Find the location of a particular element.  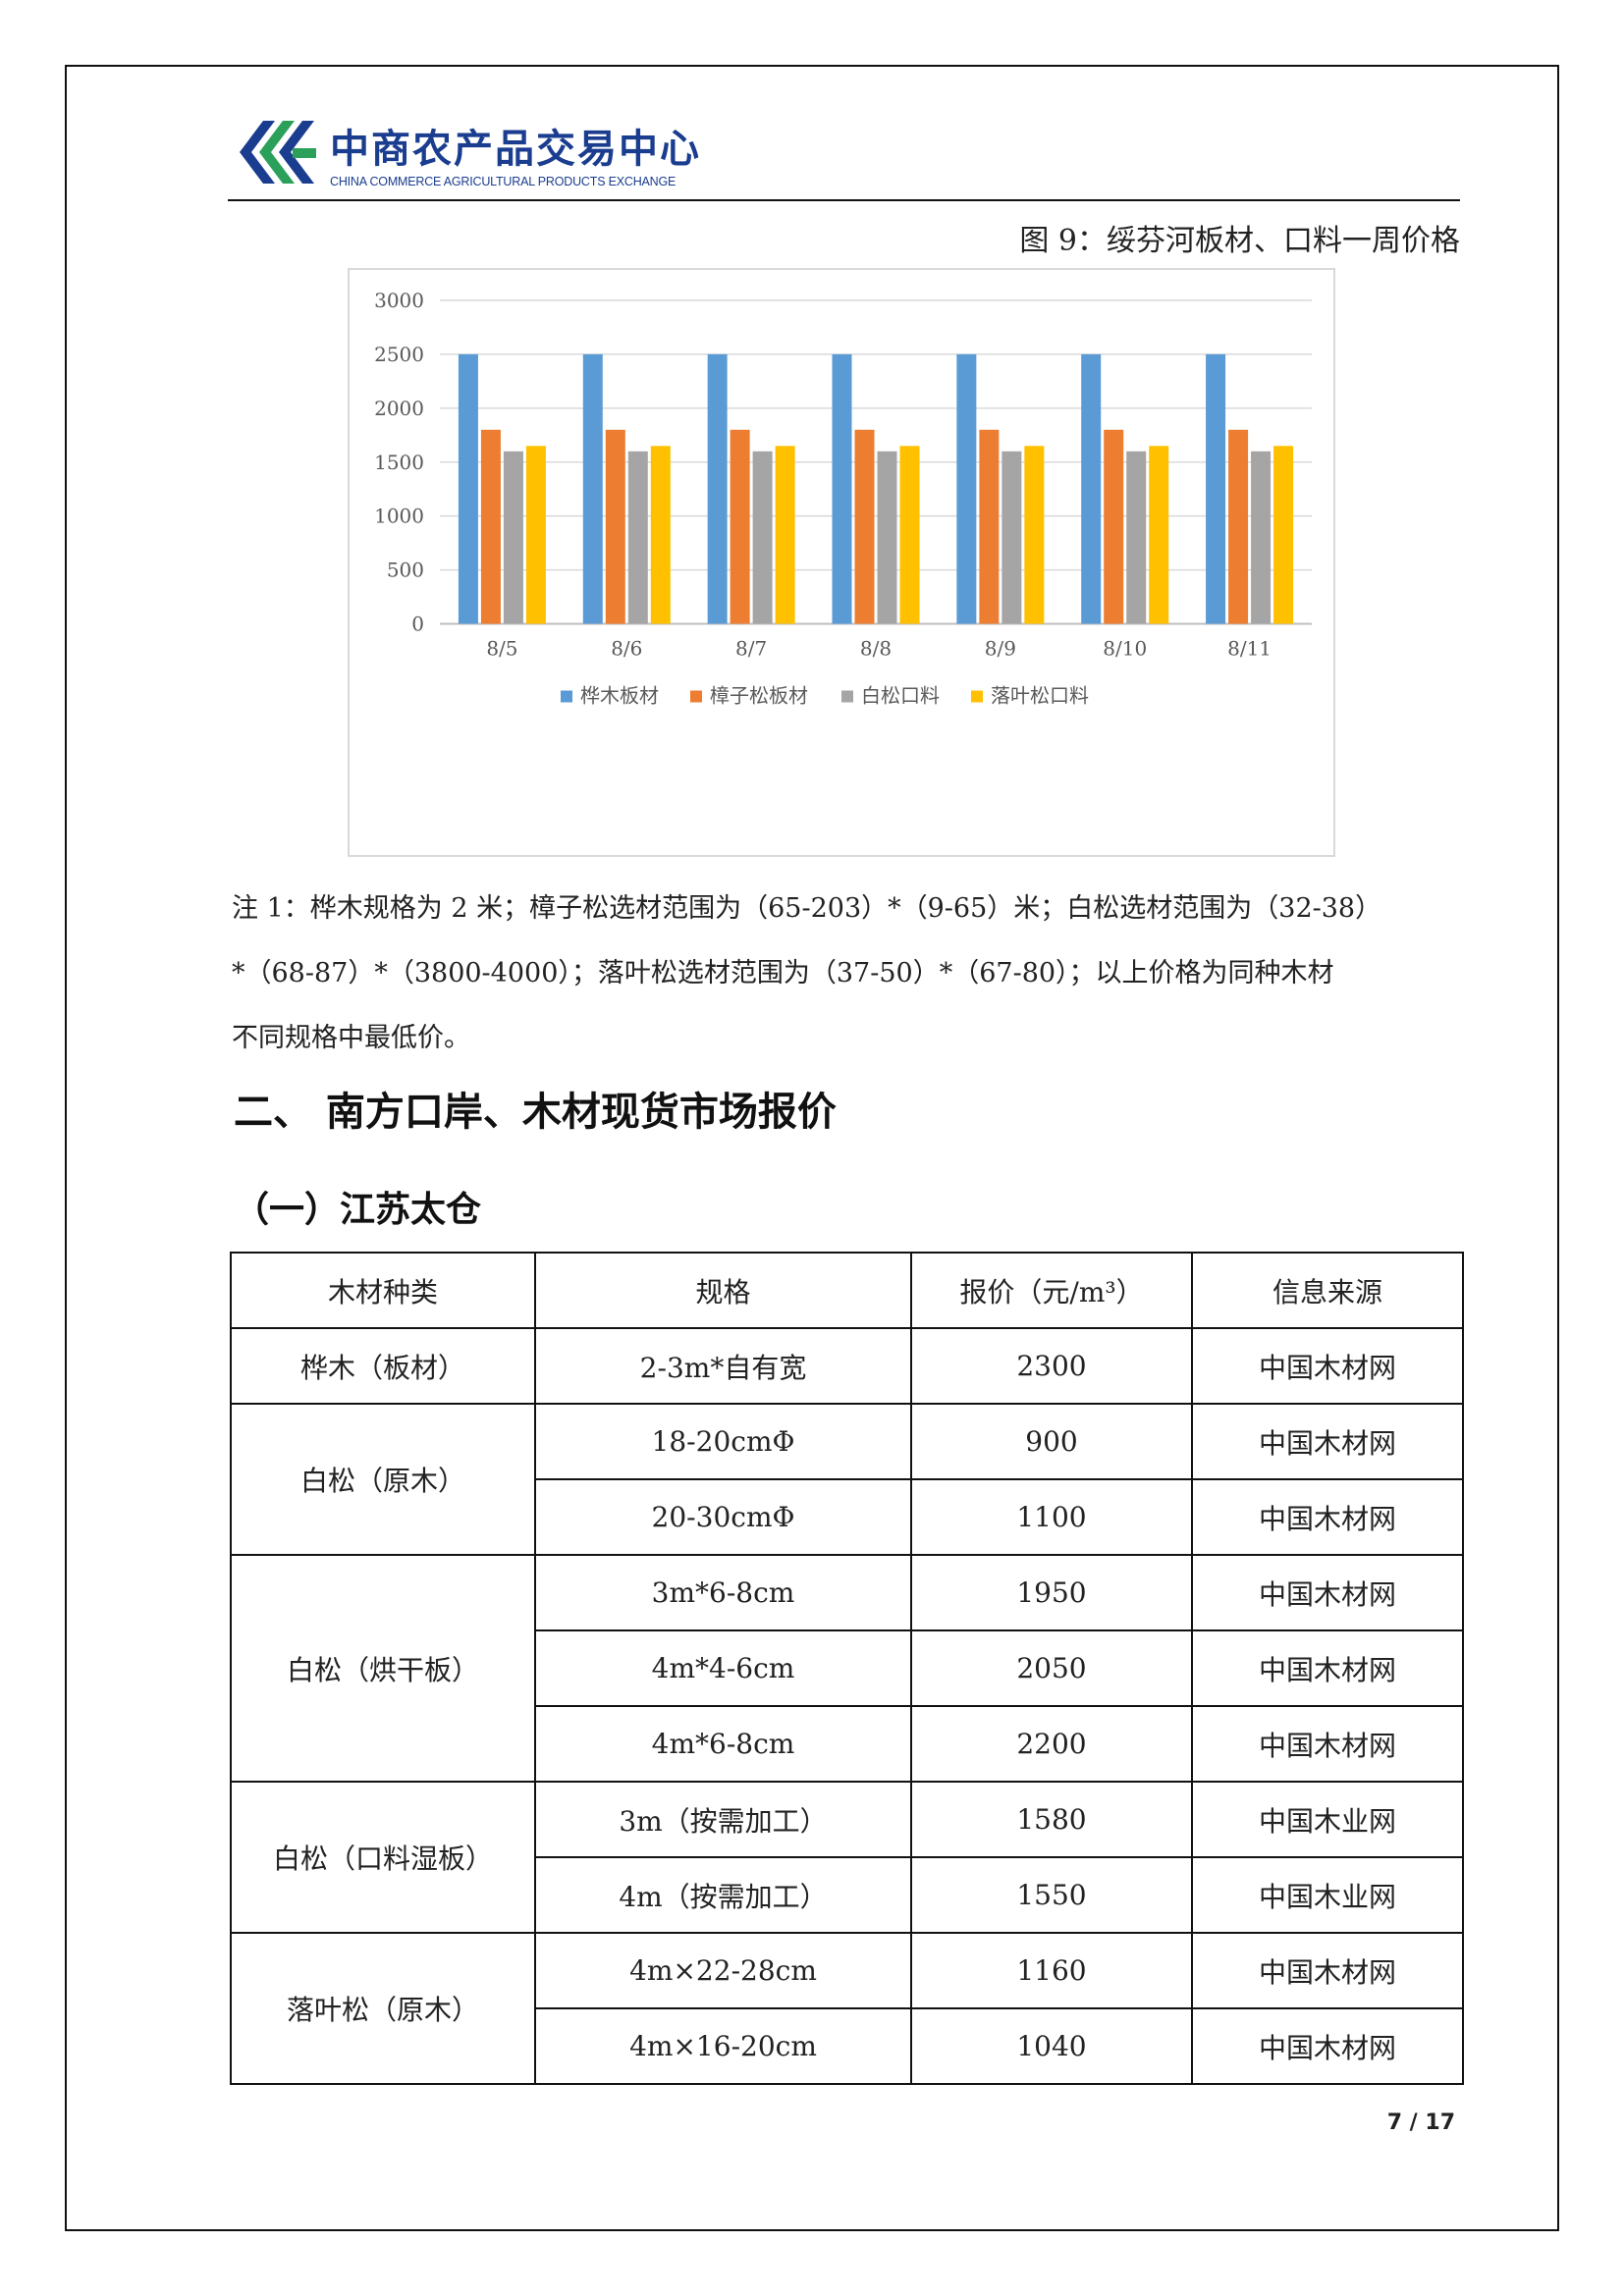

price-cell: 1160 is located at coordinates (1051, 1970).